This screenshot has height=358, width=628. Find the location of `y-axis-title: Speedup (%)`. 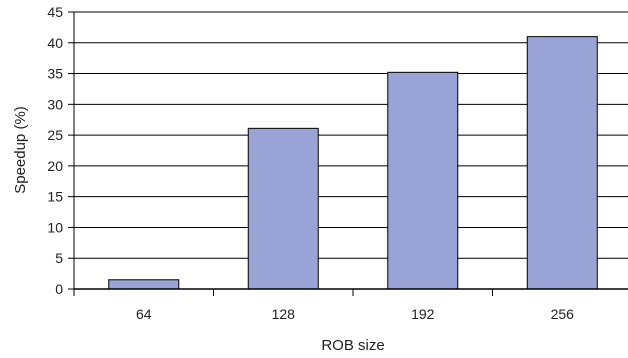

y-axis-title: Speedup (%) is located at coordinates (20, 150).